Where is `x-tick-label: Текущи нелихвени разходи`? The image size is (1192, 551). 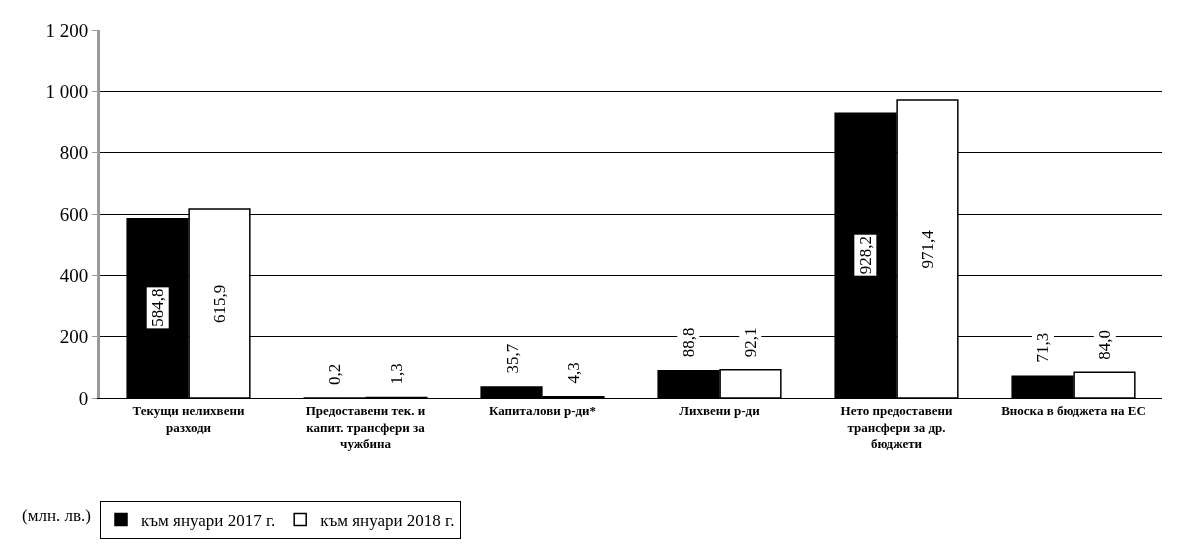 x-tick-label: Текущи нелихвени разходи is located at coordinates (188, 418).